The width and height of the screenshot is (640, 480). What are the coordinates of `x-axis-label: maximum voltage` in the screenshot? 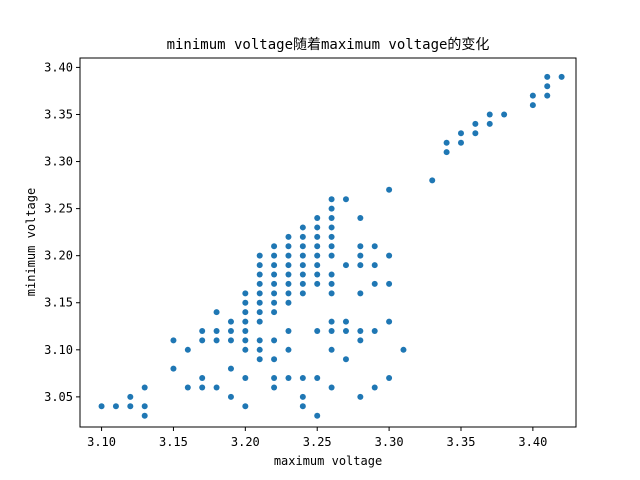 It's located at (328, 461).